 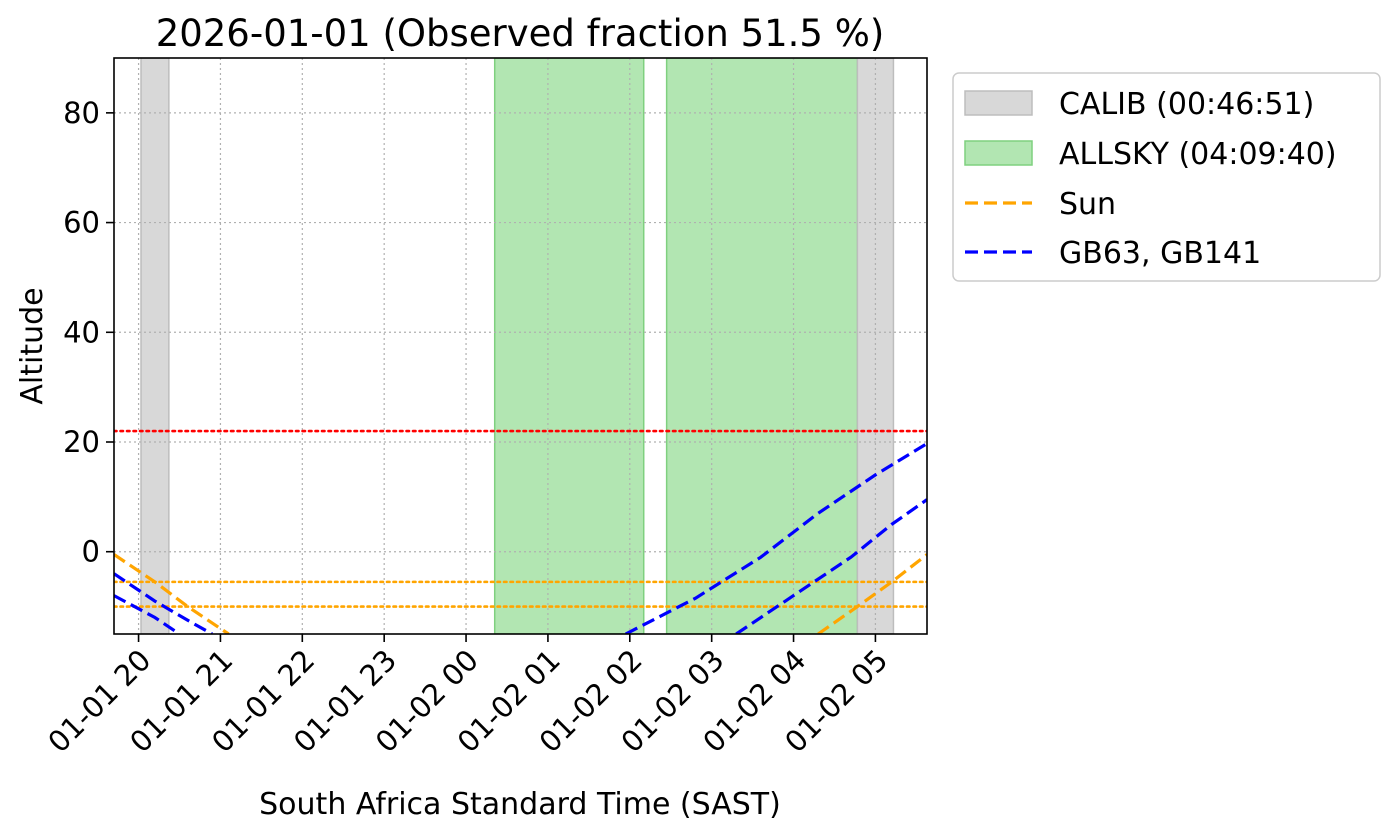 I want to click on legend-label-0: CALIB (00:46:51), so click(x=1186, y=104).